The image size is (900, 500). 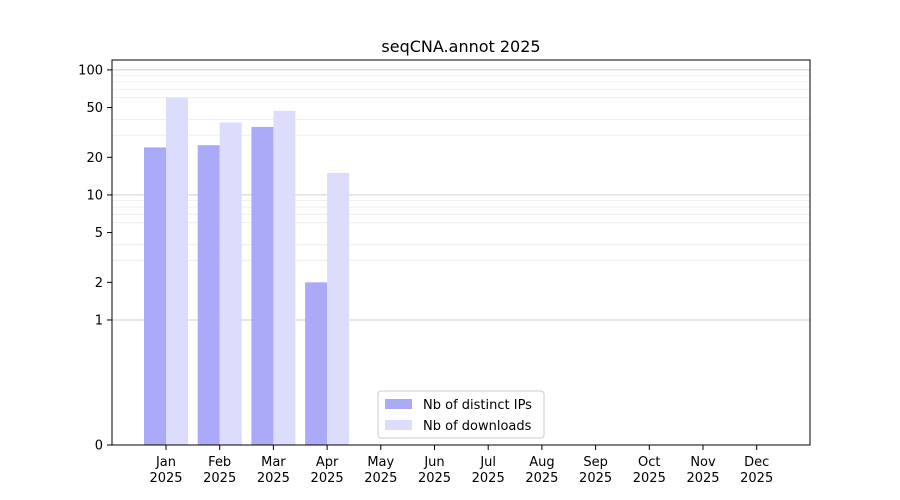 I want to click on x-tick-label: Jan 2025, so click(x=165, y=470).